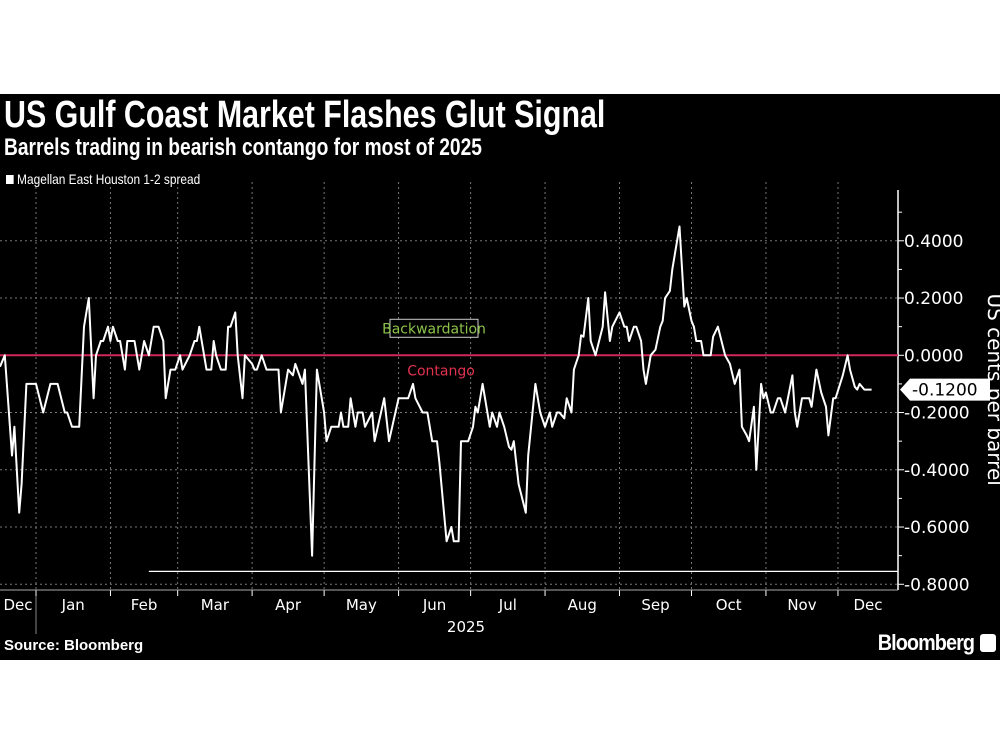  What do you see at coordinates (10, 179) in the screenshot?
I see `legend-swatch` at bounding box center [10, 179].